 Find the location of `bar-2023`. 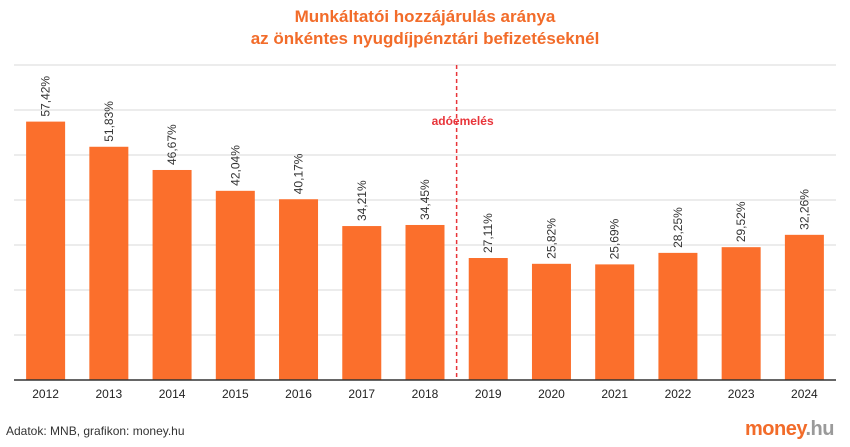

bar-2023 is located at coordinates (741, 313).